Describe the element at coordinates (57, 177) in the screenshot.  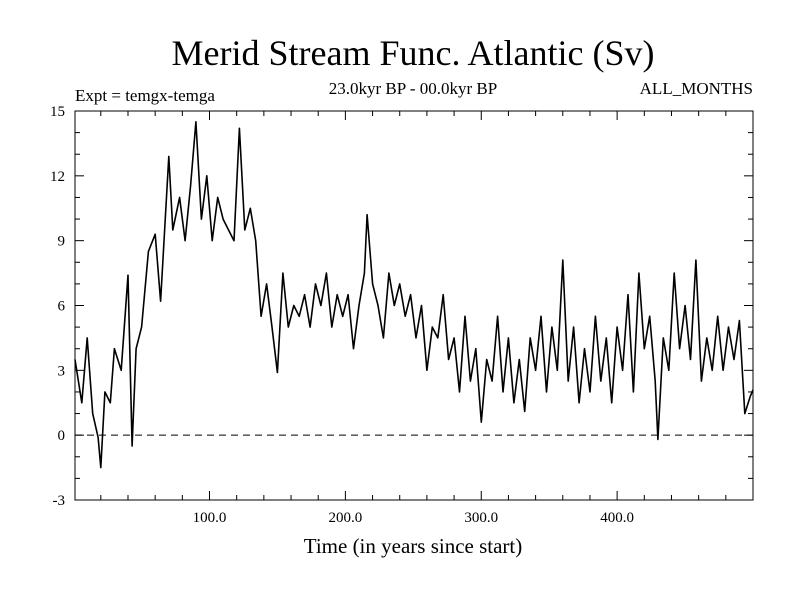
I see `y-tick-label: 12` at that location.